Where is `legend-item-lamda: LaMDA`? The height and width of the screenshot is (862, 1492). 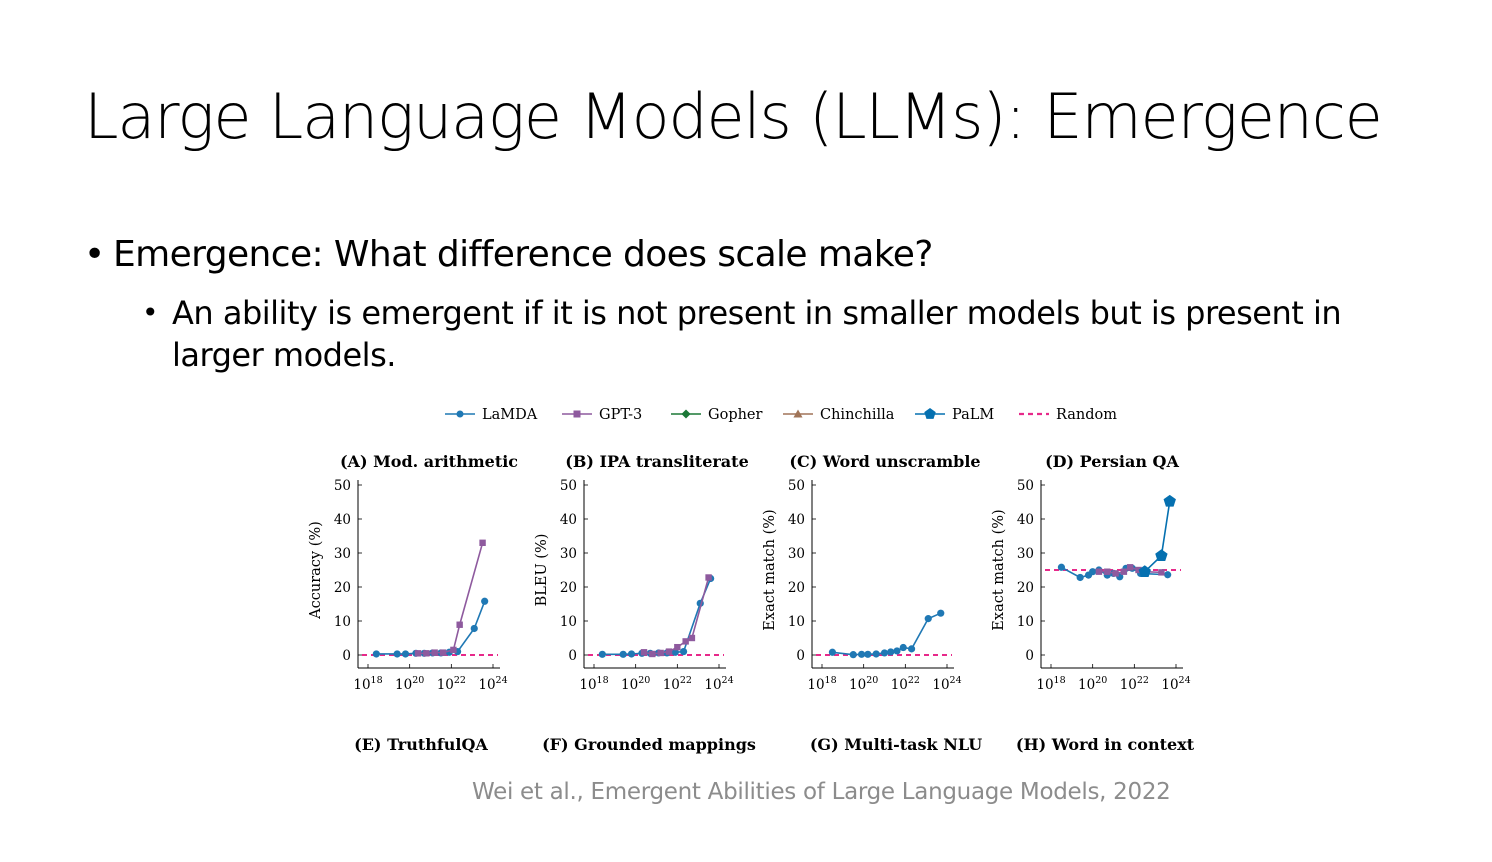
legend-item-lamda: LaMDA is located at coordinates (491, 415).